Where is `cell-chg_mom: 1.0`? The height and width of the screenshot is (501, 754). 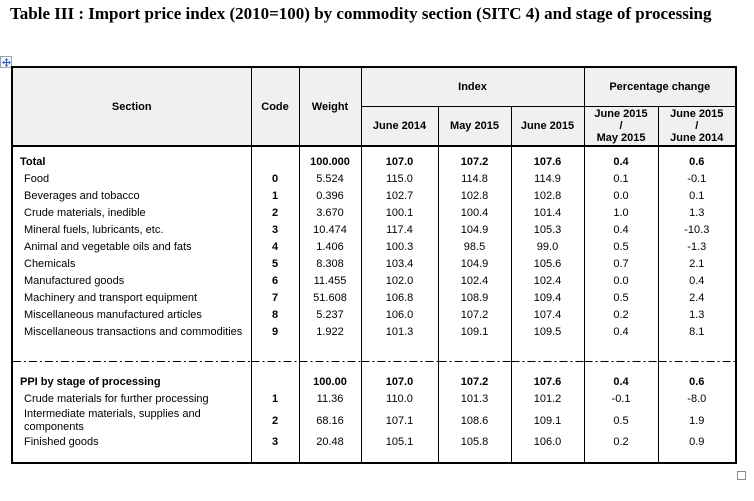
cell-chg_mom: 1.0 is located at coordinates (621, 213).